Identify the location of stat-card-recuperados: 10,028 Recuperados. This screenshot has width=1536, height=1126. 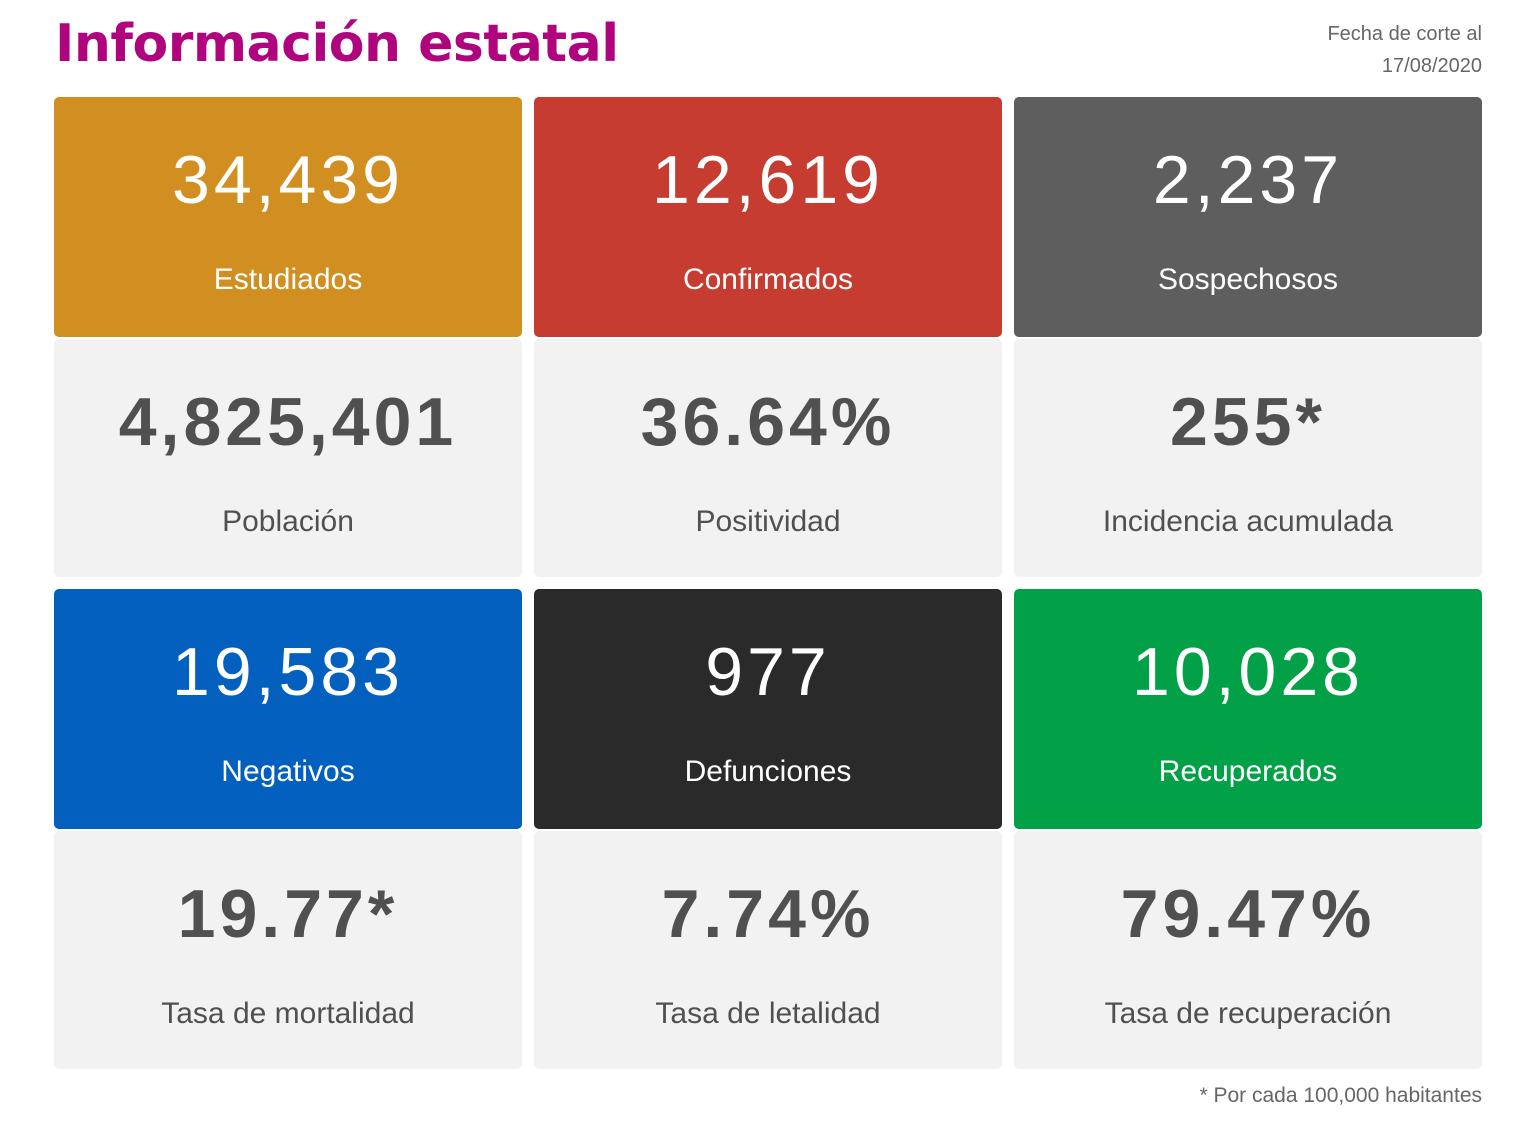
(1248, 709).